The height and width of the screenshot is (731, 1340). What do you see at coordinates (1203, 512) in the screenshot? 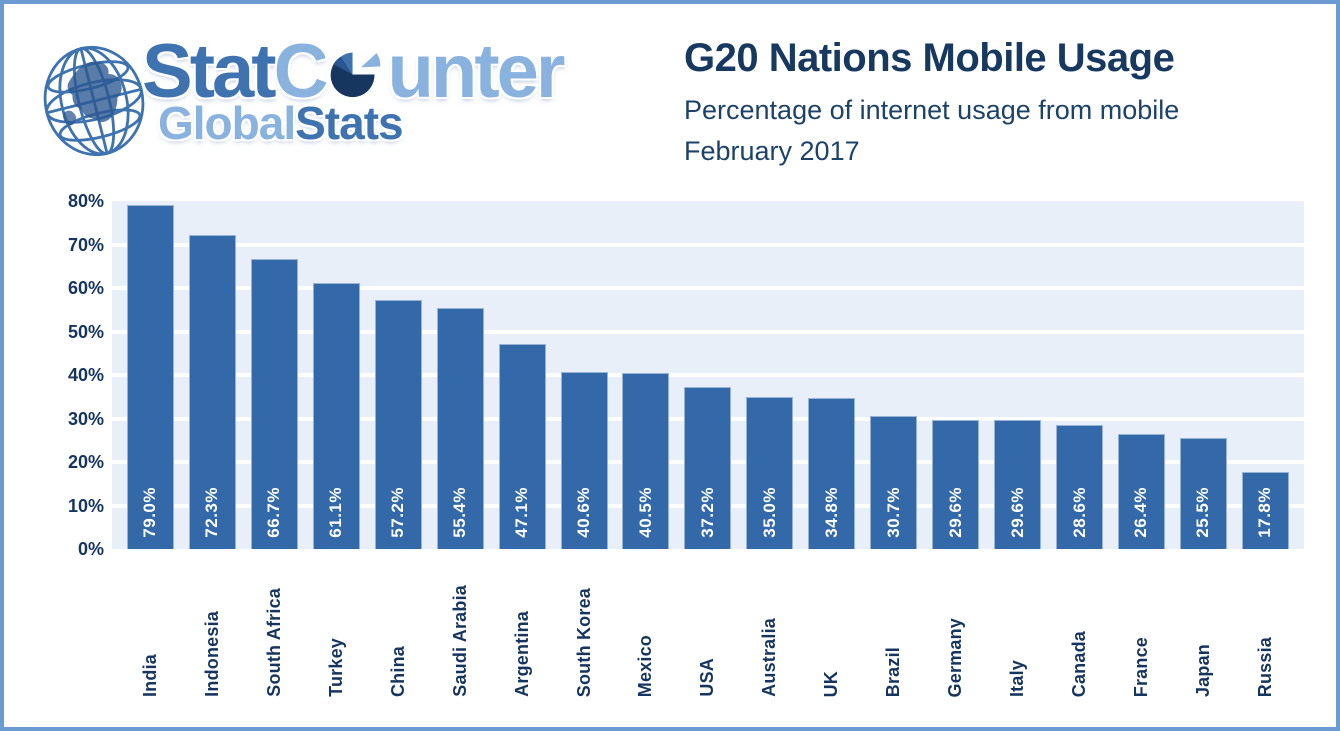
I see `bar-value-label: 25.5%` at bounding box center [1203, 512].